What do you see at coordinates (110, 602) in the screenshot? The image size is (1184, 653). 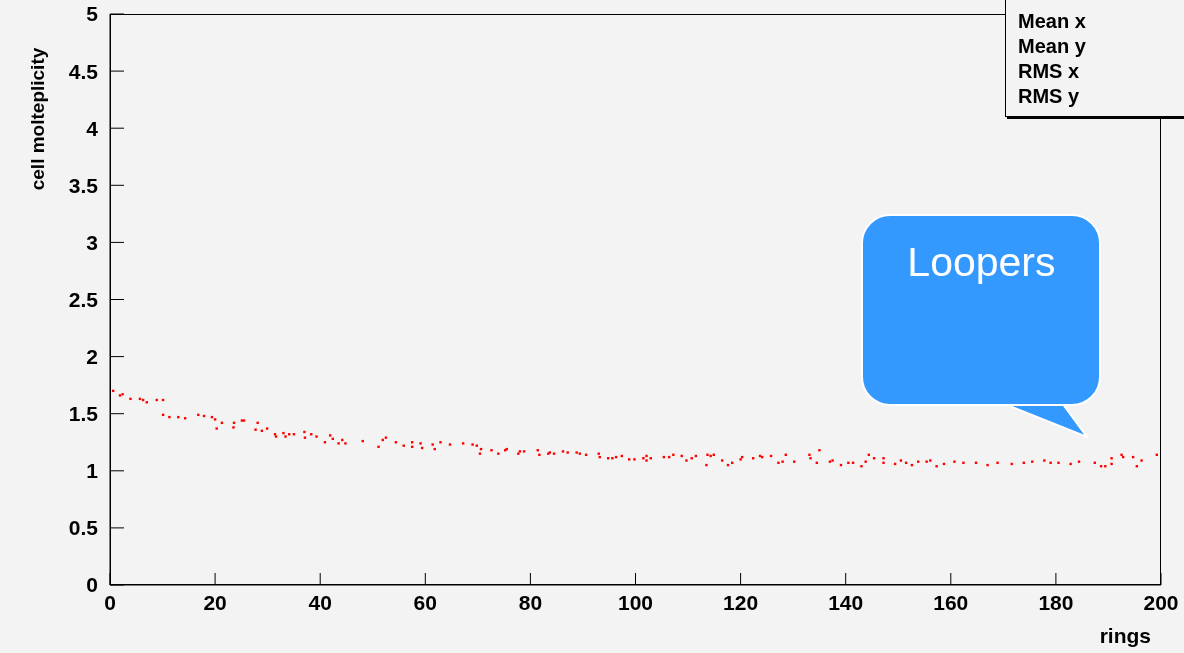 I see `x-tick-label: 0` at bounding box center [110, 602].